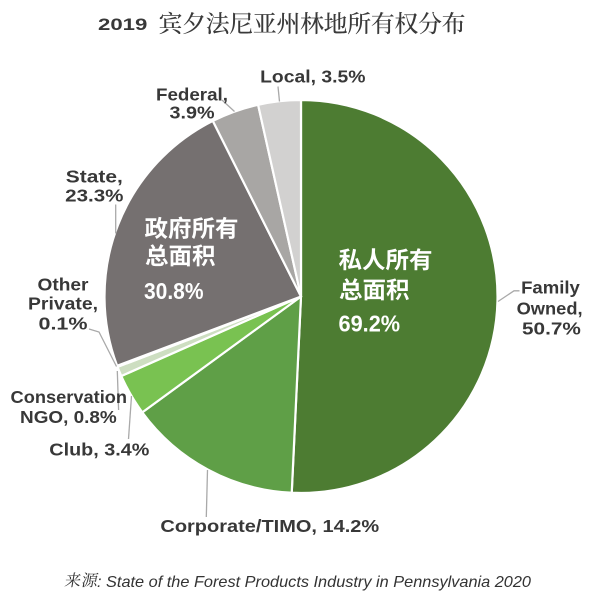  What do you see at coordinates (370, 324) in the screenshot?
I see `svg-text: 69.2%` at bounding box center [370, 324].